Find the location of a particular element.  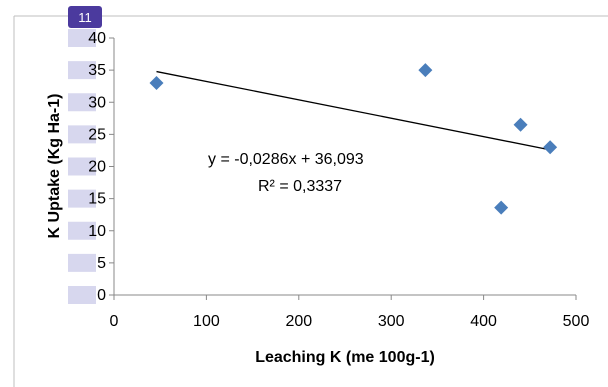

y-tick-label: 25 is located at coordinates (97, 134).